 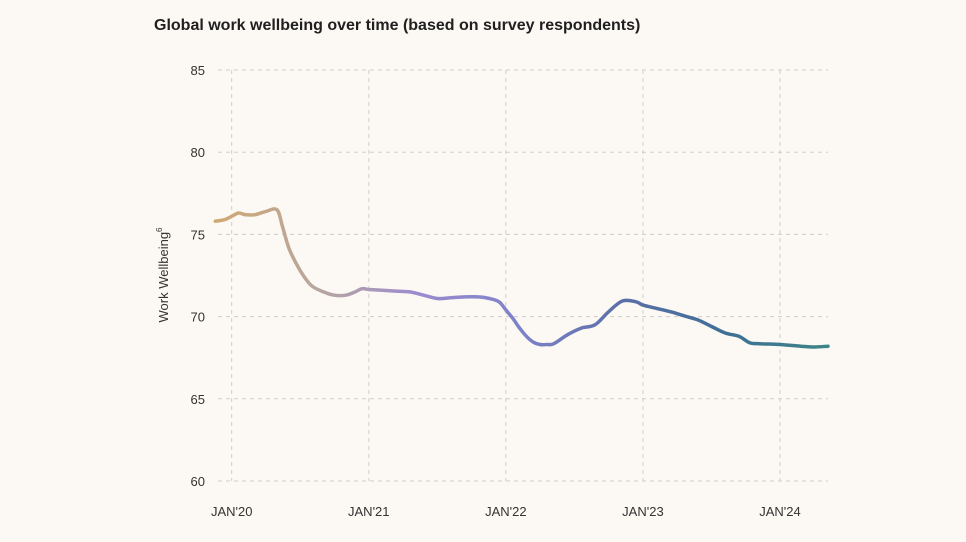 I want to click on x-axis-ticks: JAN'20 JAN'21 JAN'22 JAN'23 JAN'24, so click(x=506, y=511).